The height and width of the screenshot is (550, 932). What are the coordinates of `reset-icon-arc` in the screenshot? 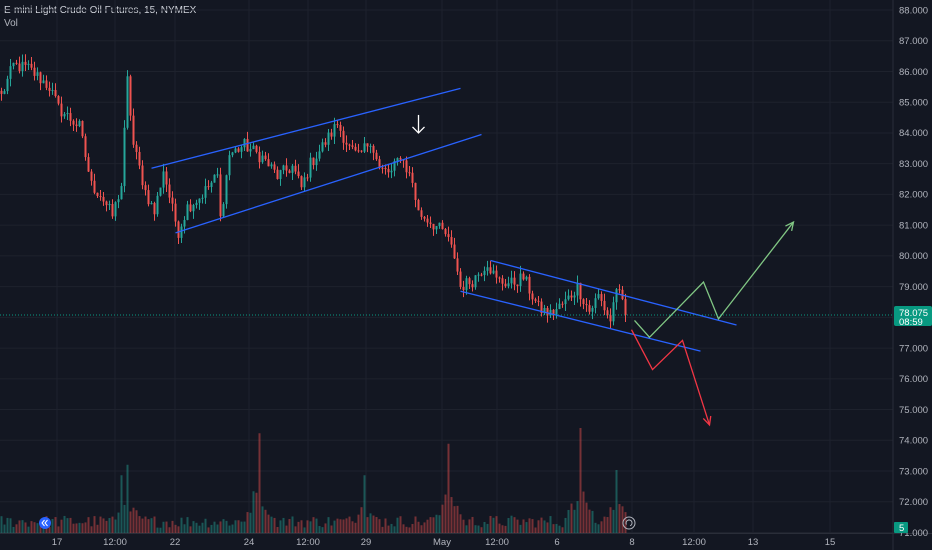 It's located at (629, 523).